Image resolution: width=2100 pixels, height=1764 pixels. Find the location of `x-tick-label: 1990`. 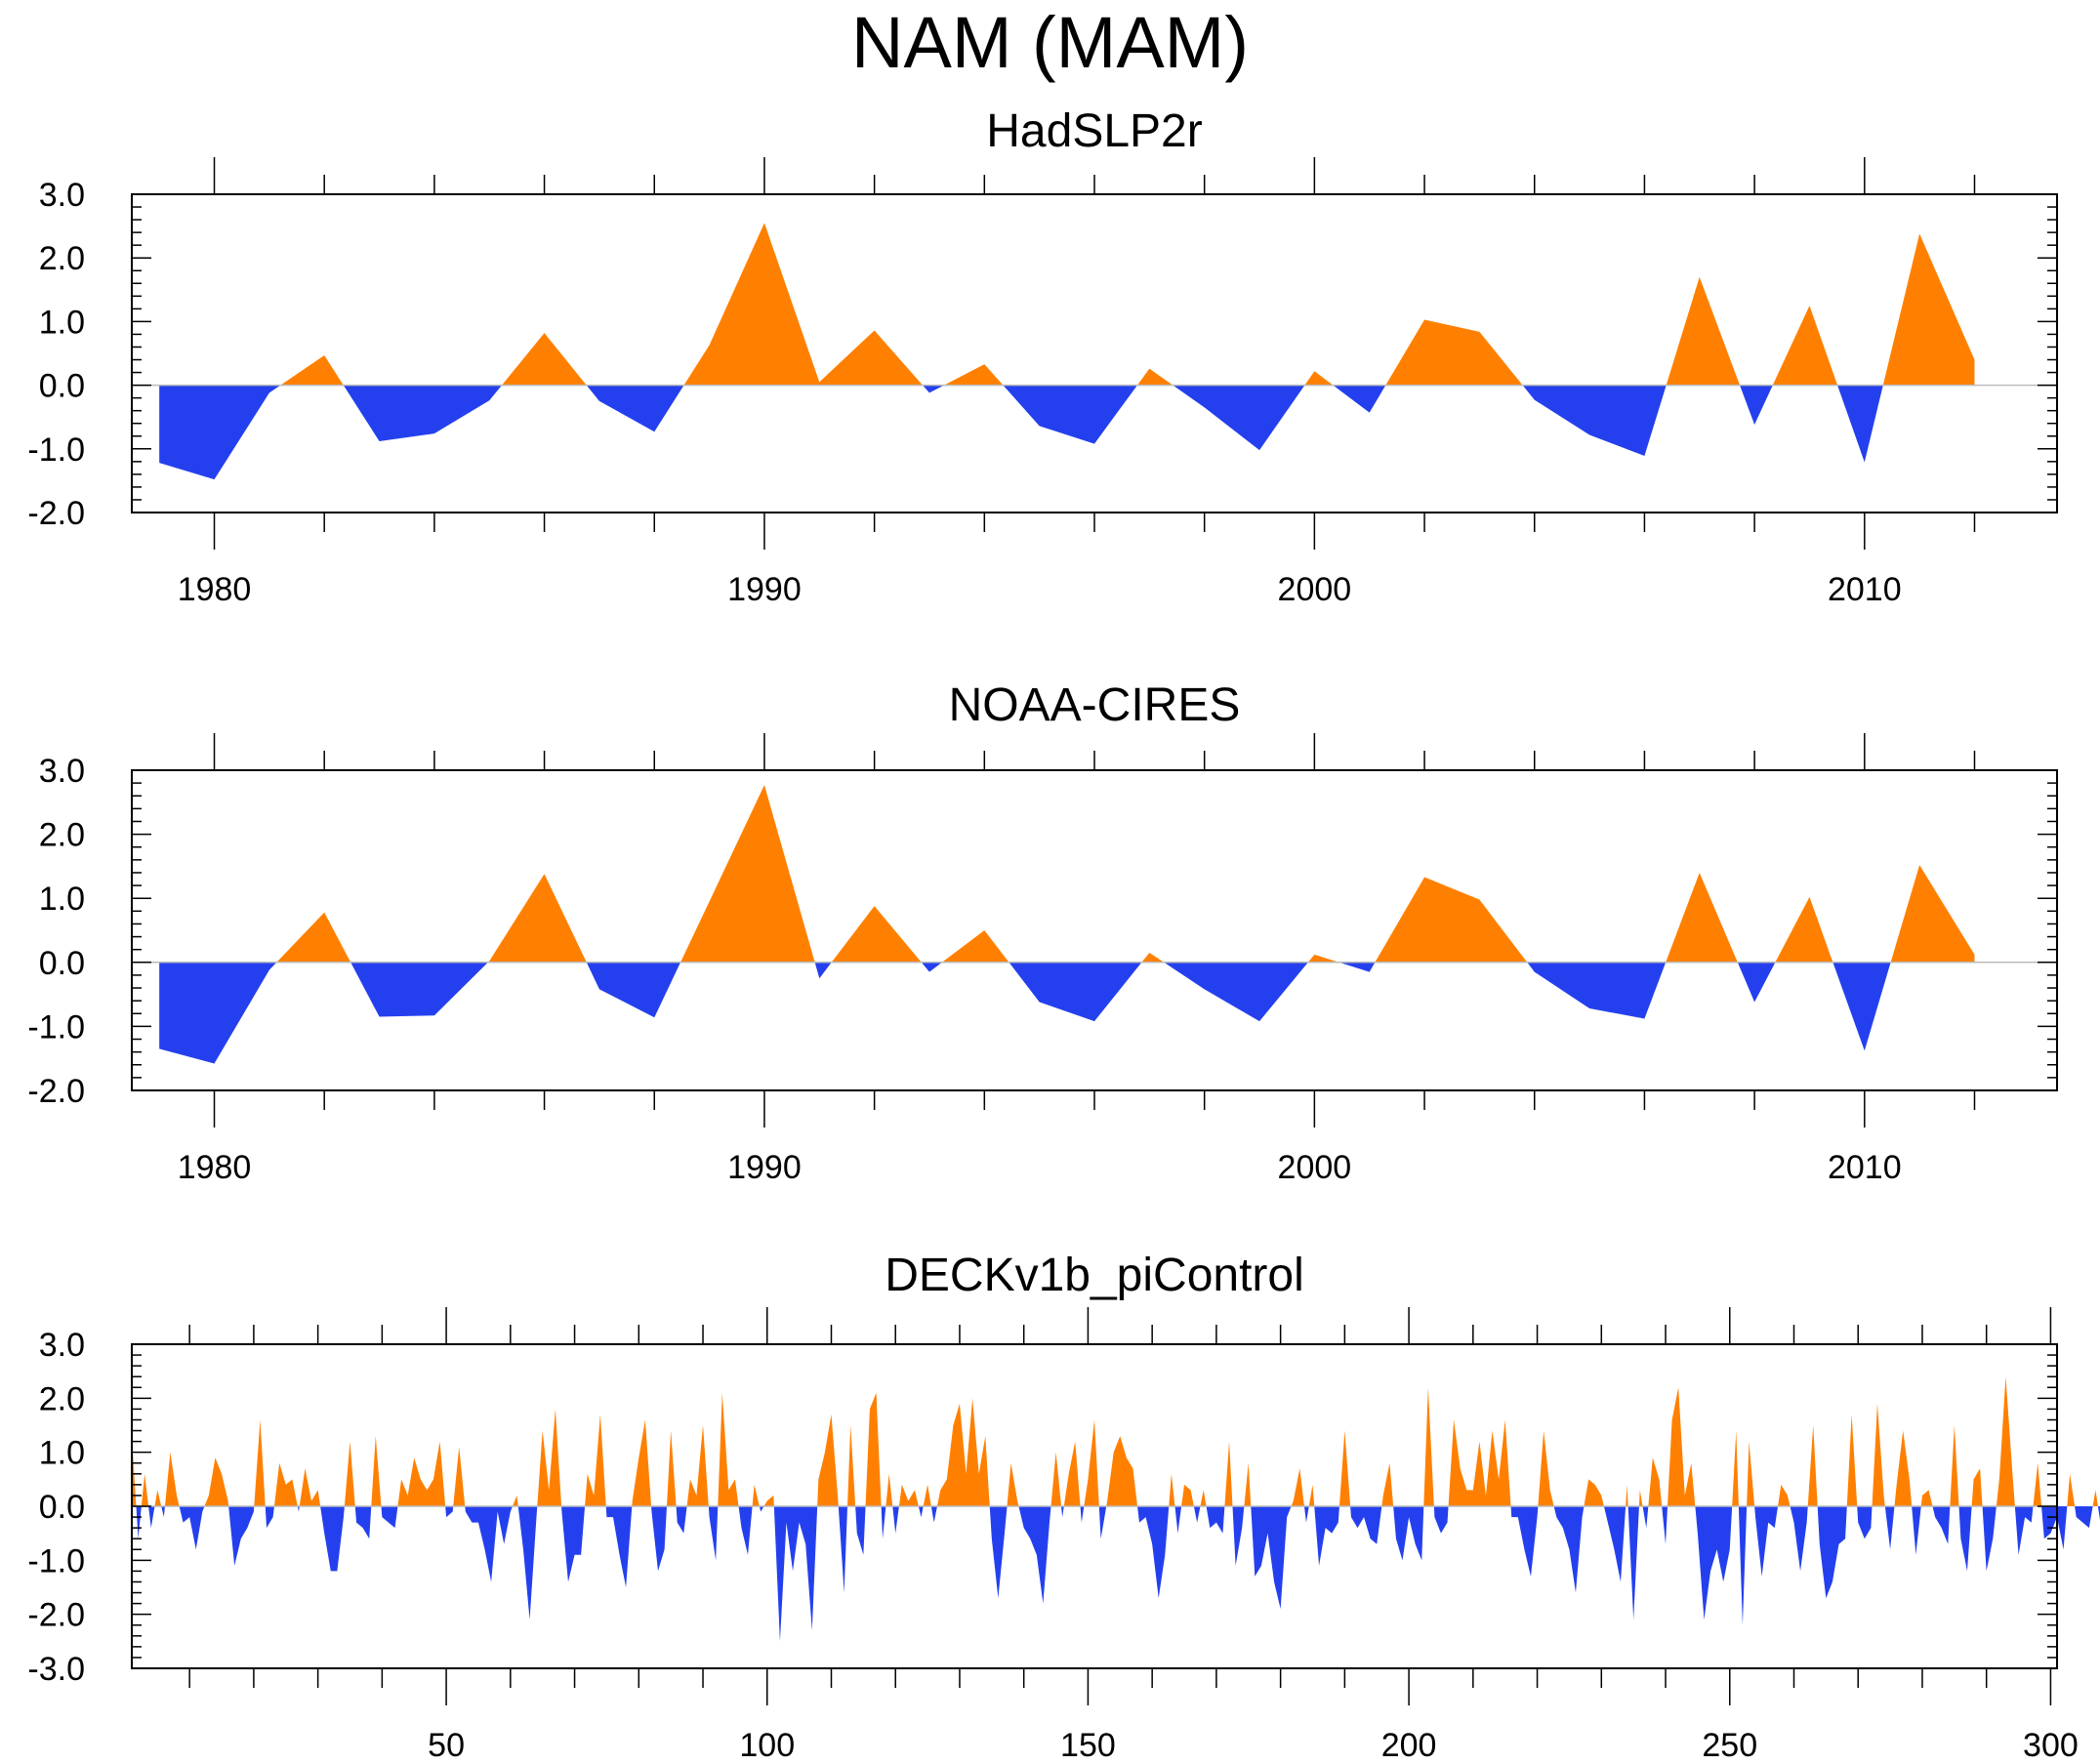

x-tick-label: 1990 is located at coordinates (764, 1167).